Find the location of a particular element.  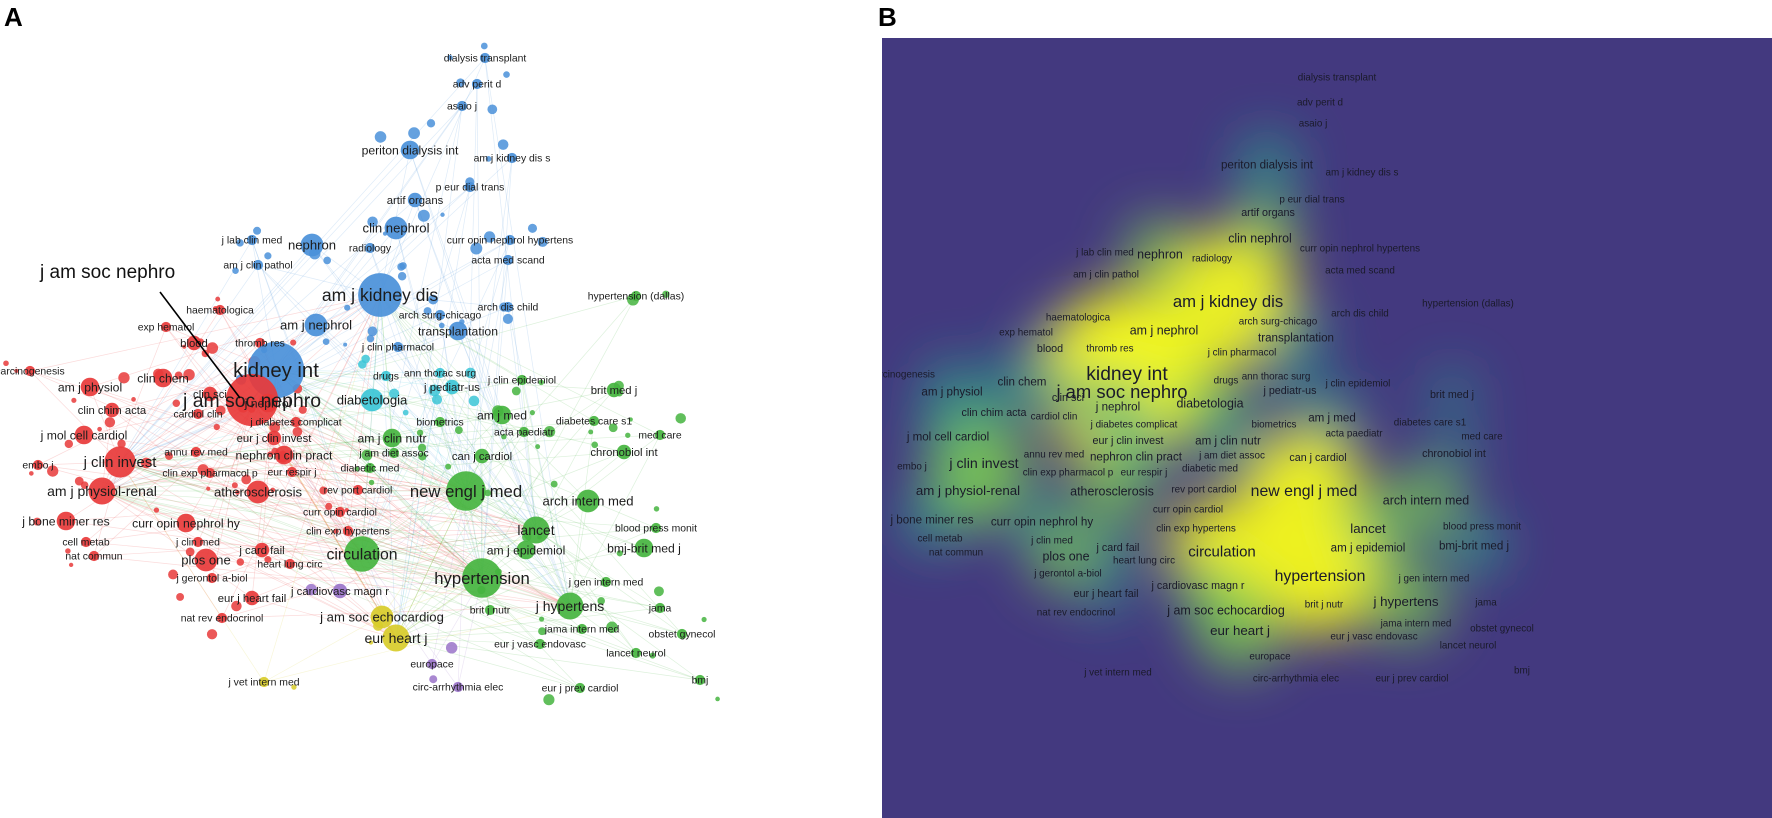

node-clin-chem is located at coordinates (163, 378).